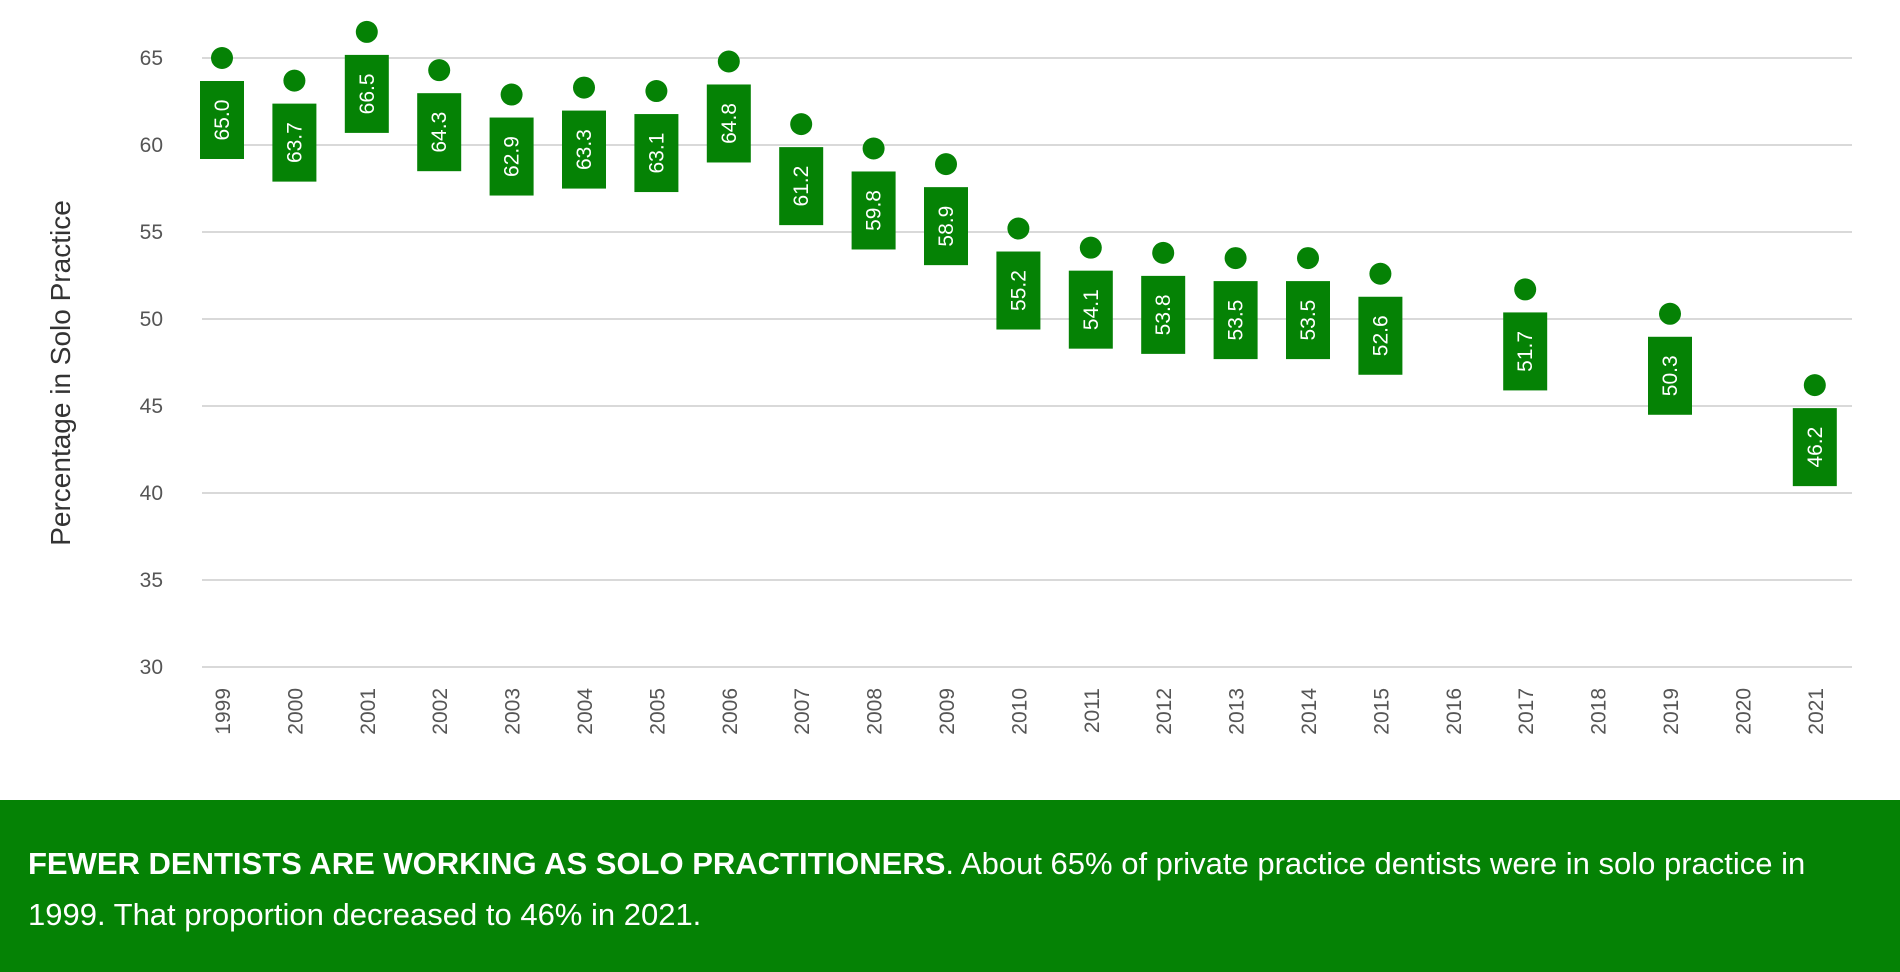 The height and width of the screenshot is (972, 1900). I want to click on y-tick-label: 35, so click(151, 580).